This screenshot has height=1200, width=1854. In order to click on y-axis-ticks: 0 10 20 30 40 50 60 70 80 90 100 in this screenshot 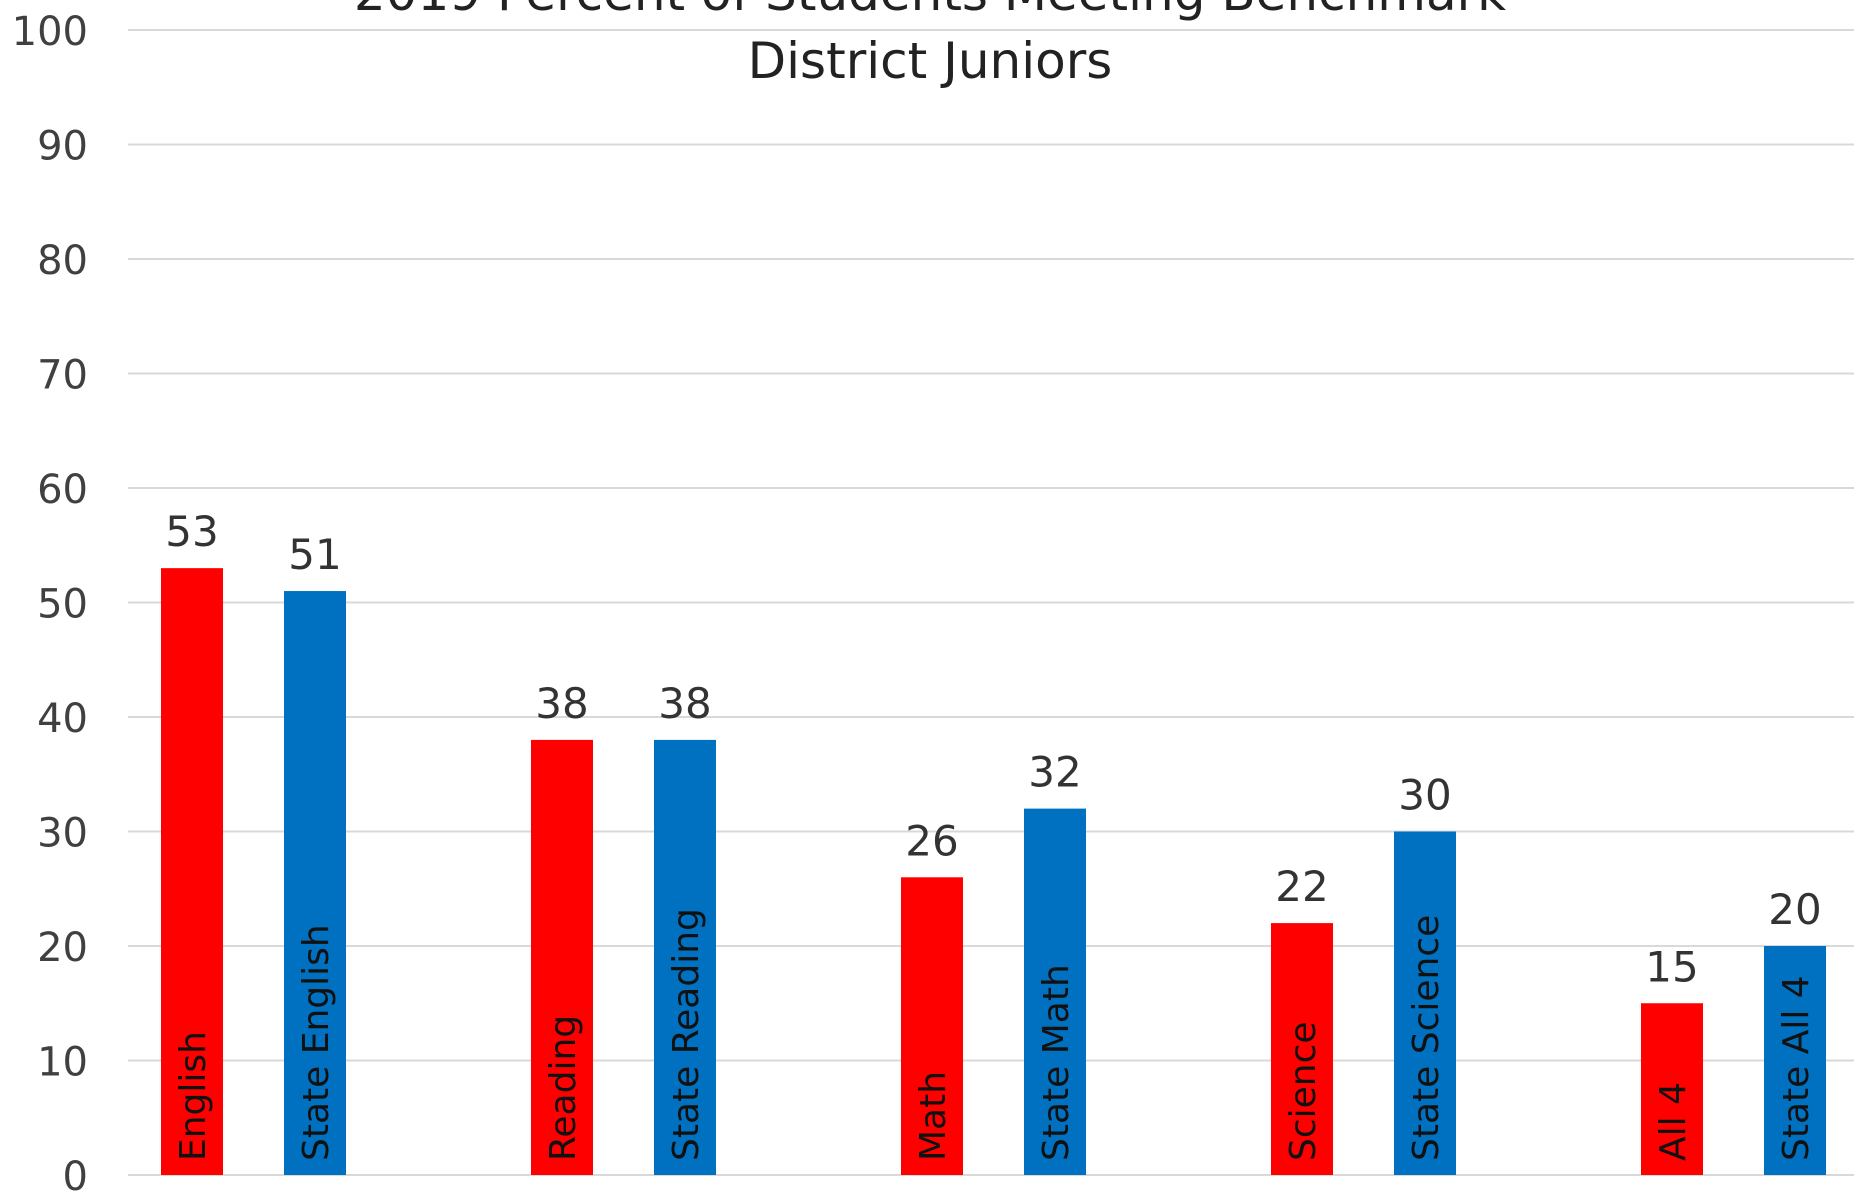, I will do `click(50, 604)`.